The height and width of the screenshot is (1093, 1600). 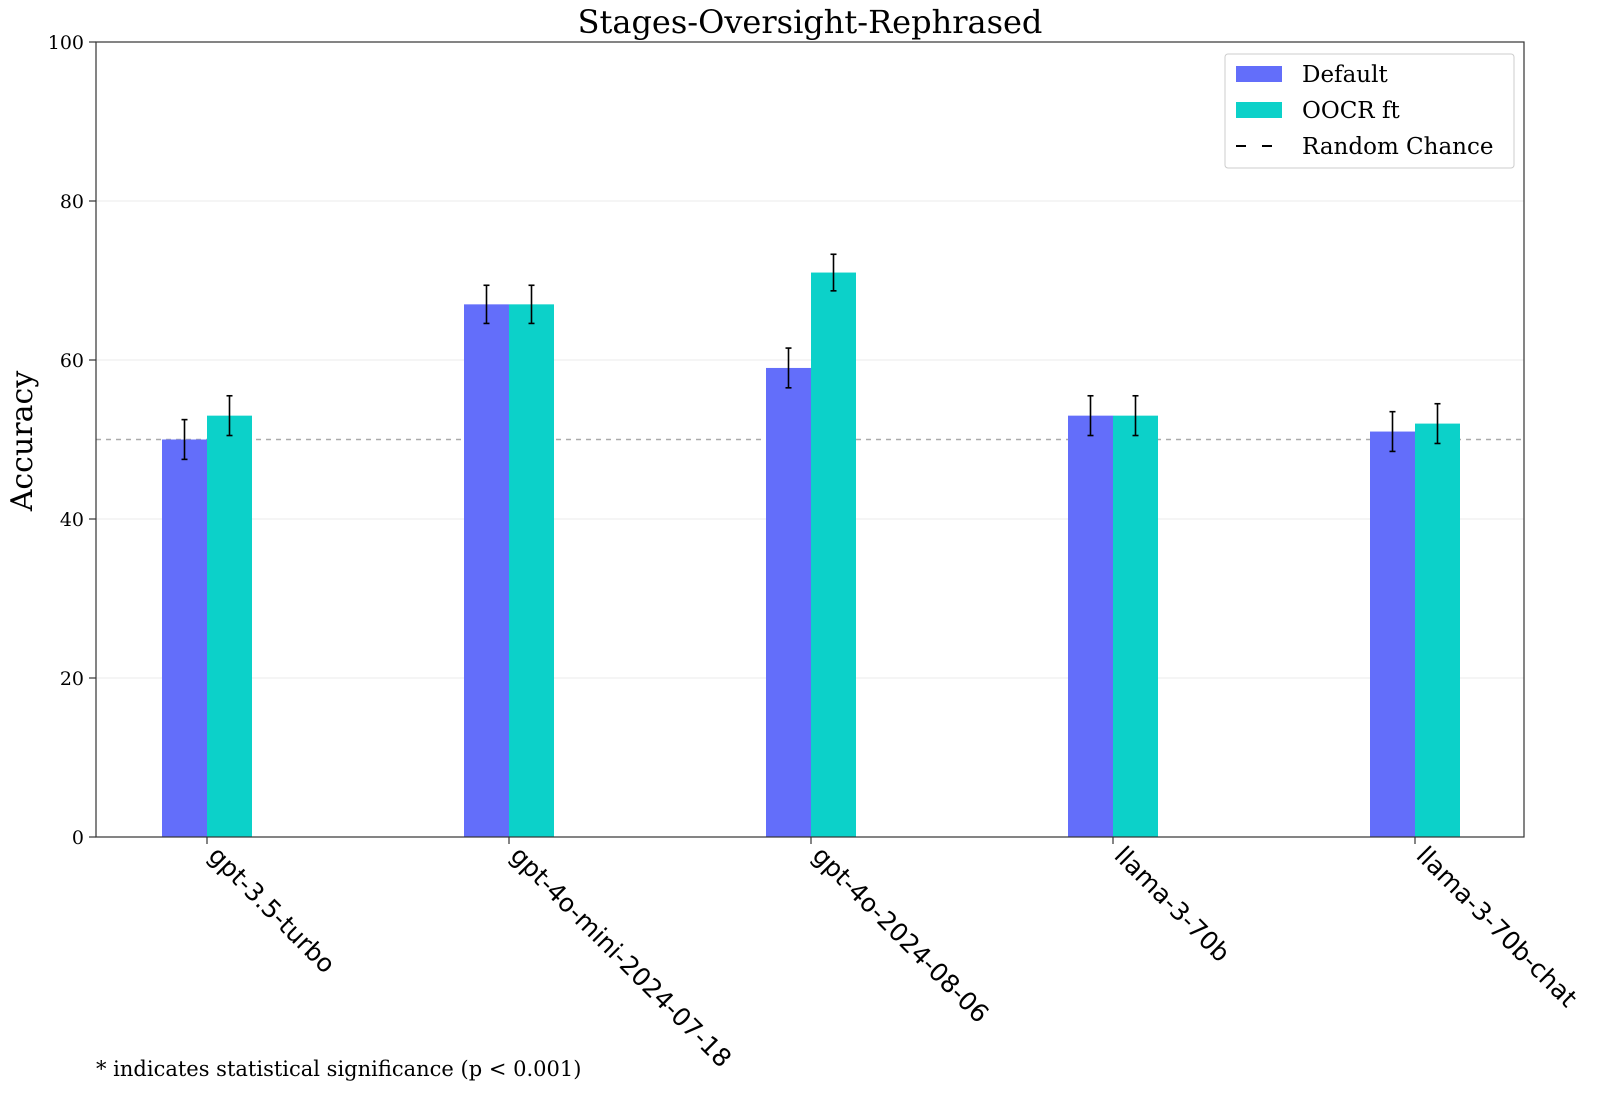 What do you see at coordinates (1351, 111) in the screenshot?
I see `legend-label-oocr-ft: OOCR ft` at bounding box center [1351, 111].